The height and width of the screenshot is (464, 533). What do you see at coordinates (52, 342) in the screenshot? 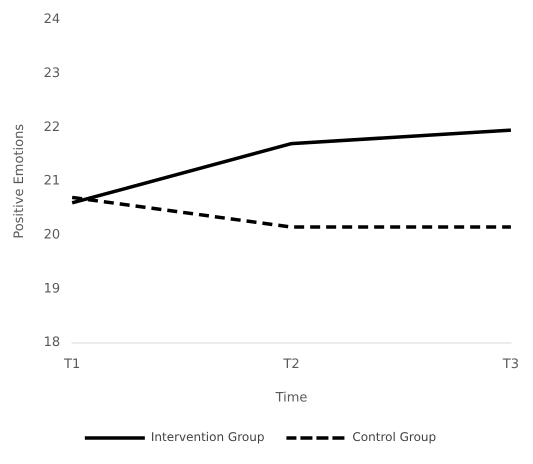
I see `y-tick-label: 18` at bounding box center [52, 342].